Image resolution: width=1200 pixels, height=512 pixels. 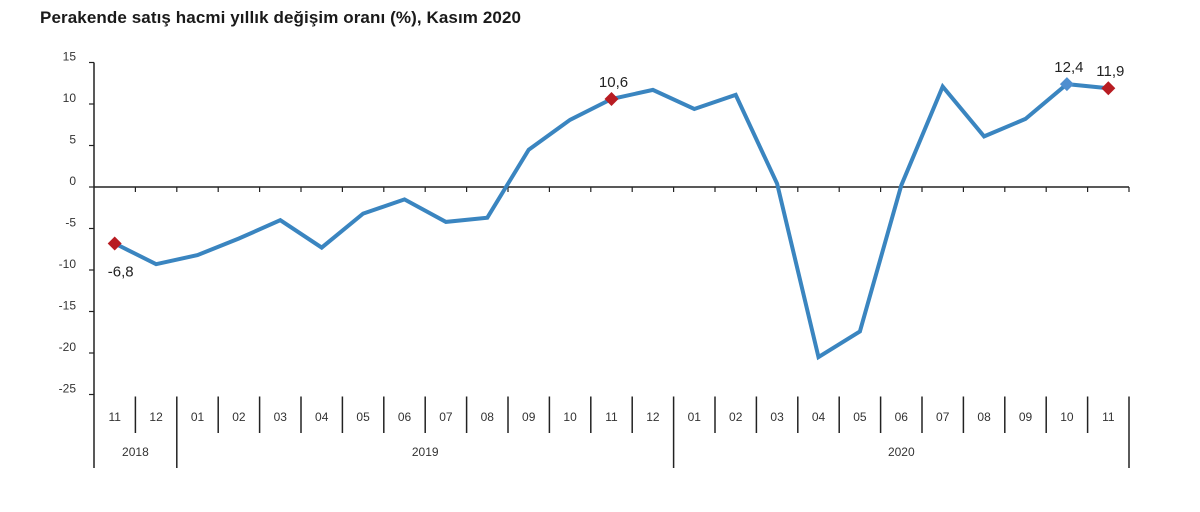 I want to click on x-year-label: 2020, so click(x=901, y=452).